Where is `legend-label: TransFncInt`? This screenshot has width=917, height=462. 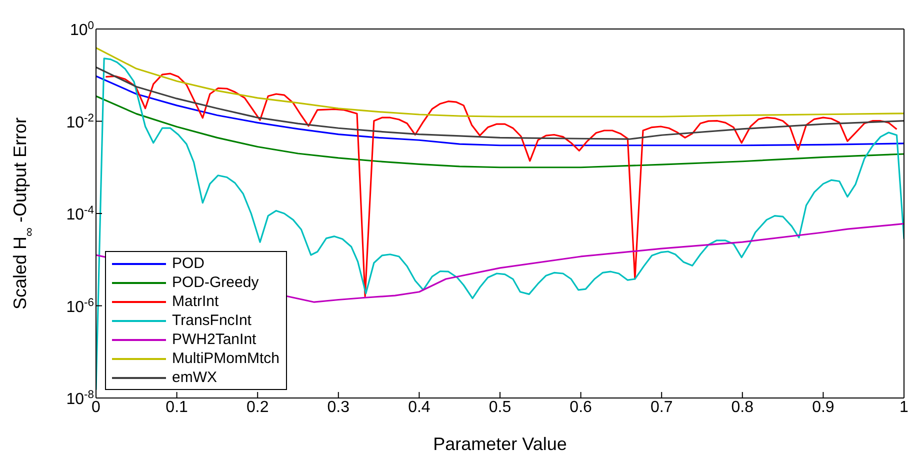 legend-label: TransFncInt is located at coordinates (212, 320).